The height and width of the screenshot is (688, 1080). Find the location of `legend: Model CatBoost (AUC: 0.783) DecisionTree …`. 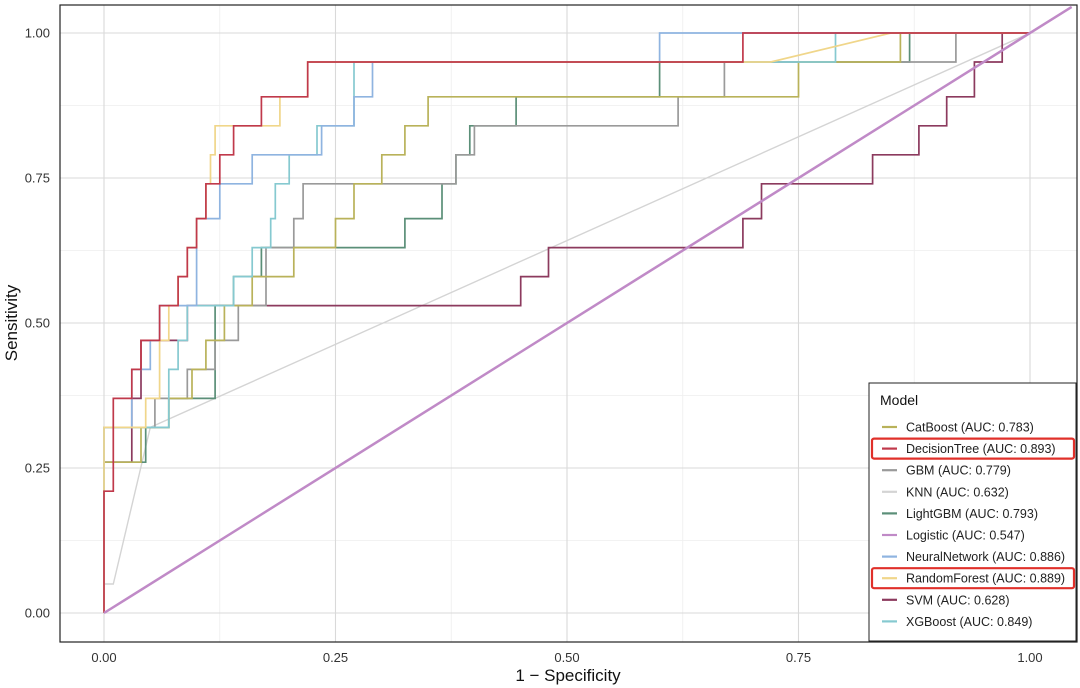

legend: Model CatBoost (AUC: 0.783) DecisionTree … is located at coordinates (972, 512).